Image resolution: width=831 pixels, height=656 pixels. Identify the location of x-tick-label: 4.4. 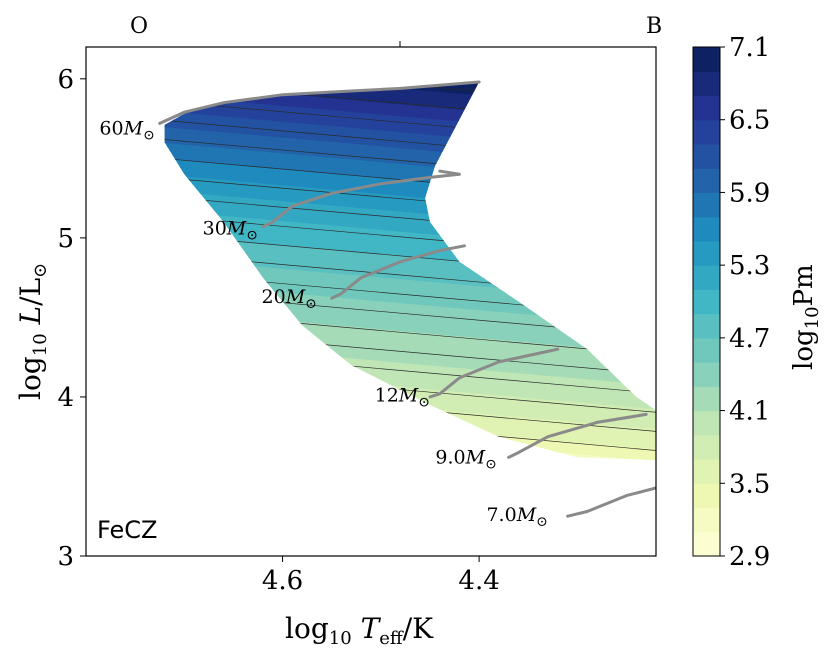
(478, 581).